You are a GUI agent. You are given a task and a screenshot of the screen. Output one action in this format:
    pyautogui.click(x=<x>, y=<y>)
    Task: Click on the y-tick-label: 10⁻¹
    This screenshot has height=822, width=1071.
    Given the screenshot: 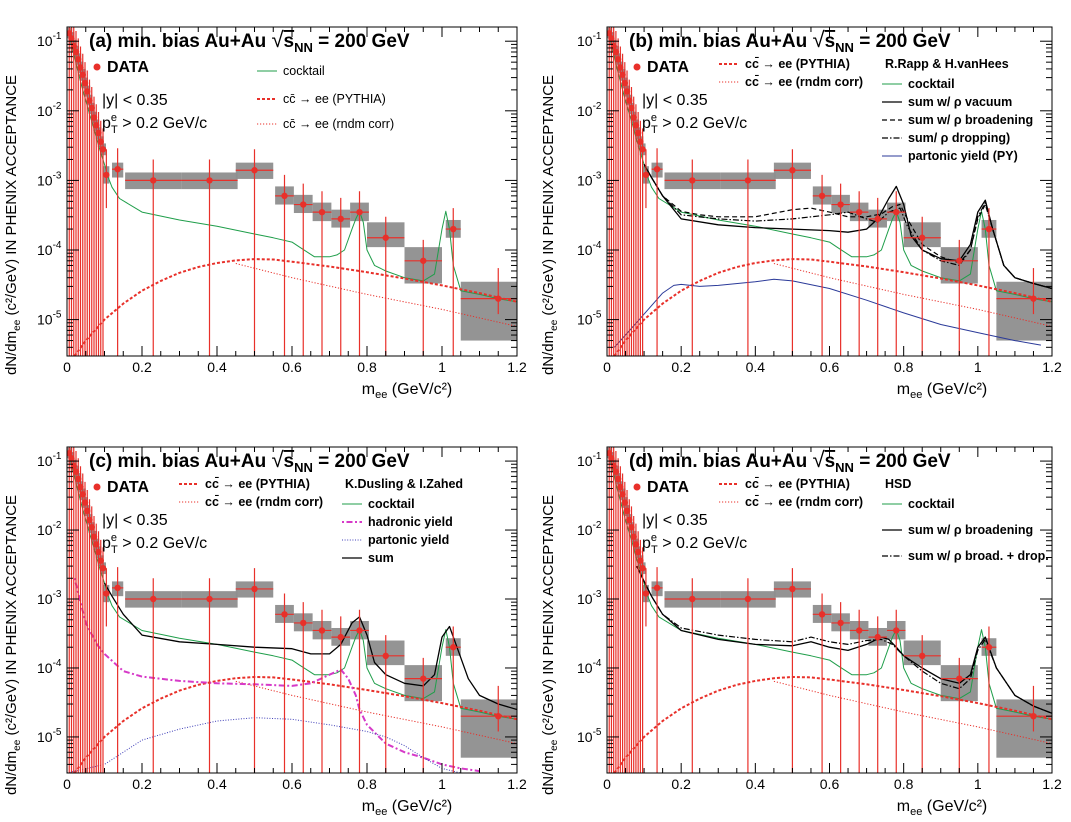 What is the action you would take?
    pyautogui.click(x=589, y=460)
    